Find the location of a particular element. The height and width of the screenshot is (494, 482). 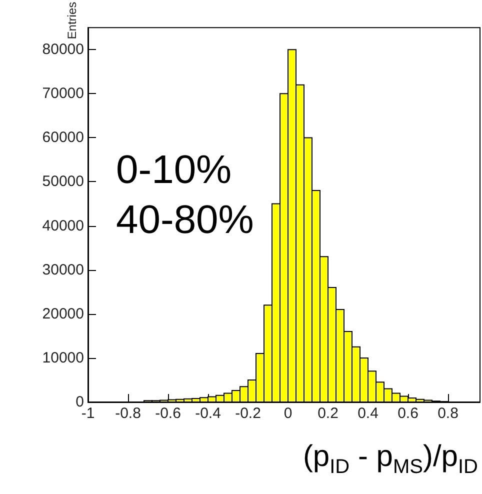

y-tick-label: 40000 is located at coordinates (63, 225).